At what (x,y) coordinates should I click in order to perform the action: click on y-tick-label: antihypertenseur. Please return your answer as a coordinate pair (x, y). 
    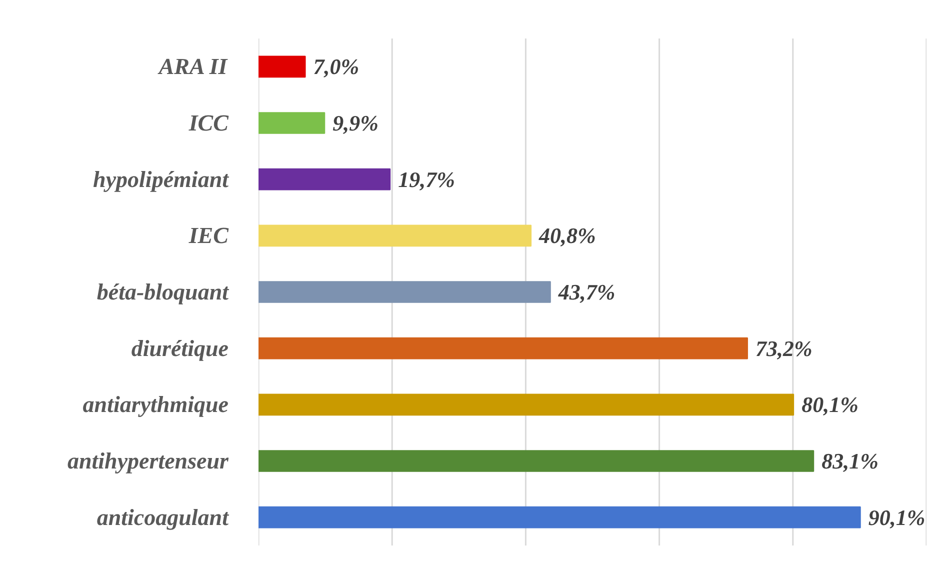
    Looking at the image, I should click on (148, 461).